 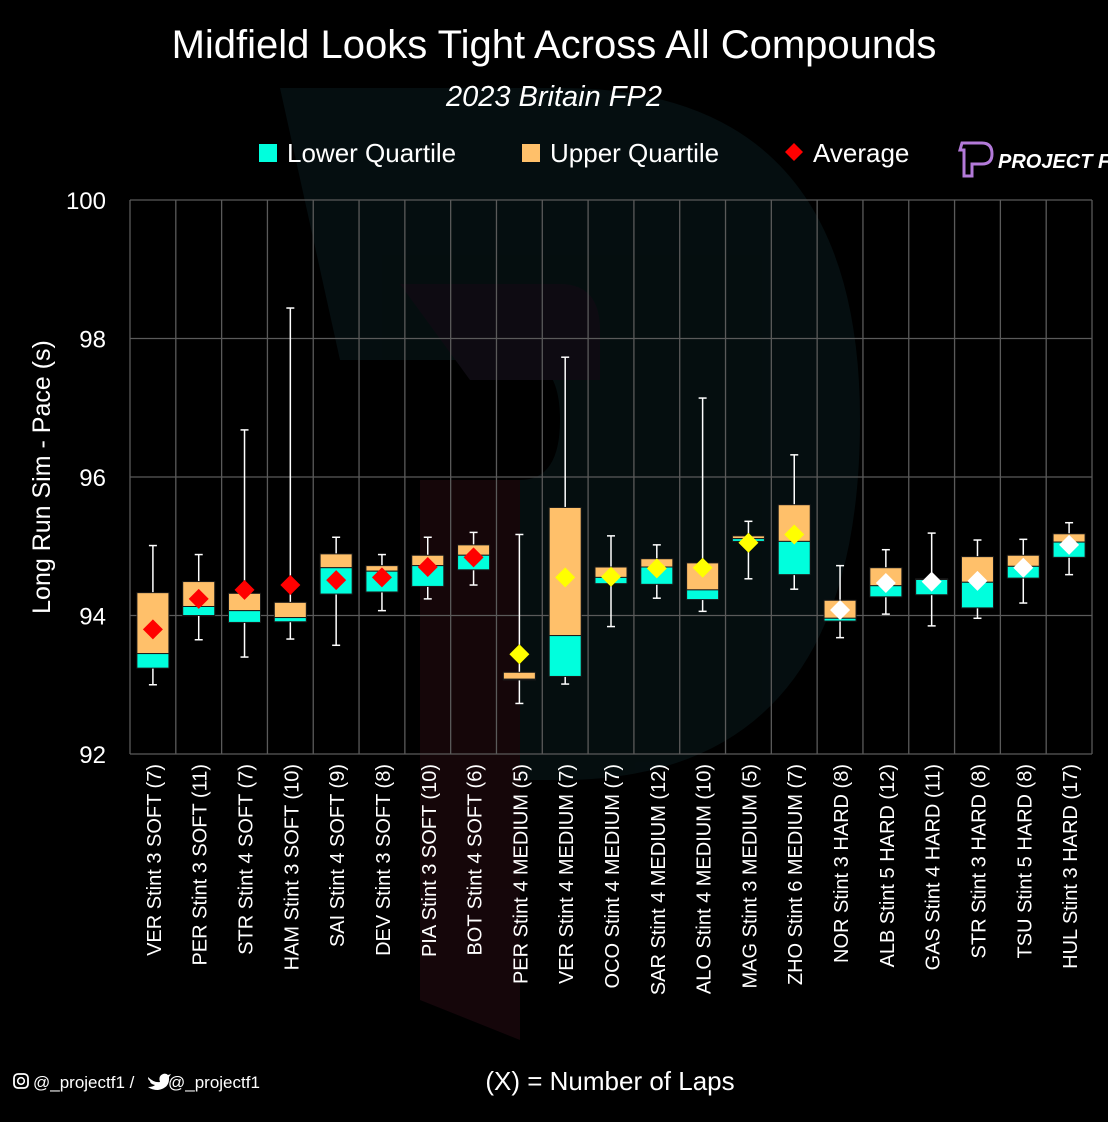 I want to click on x-tick-label: DEV Stint 3 SOFT (8), so click(x=384, y=860).